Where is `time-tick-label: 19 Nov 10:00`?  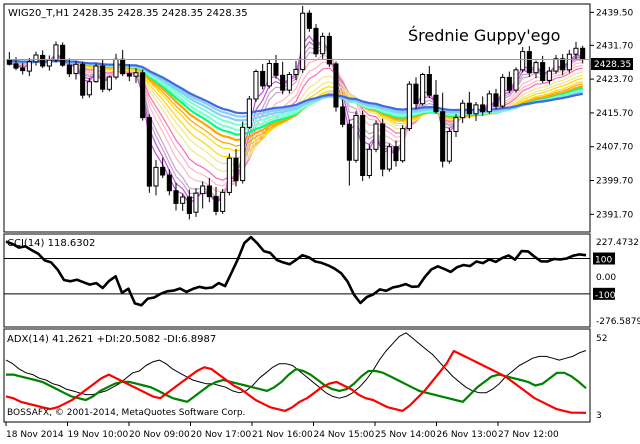
time-tick-label: 19 Nov 10:00 is located at coordinates (98, 435).